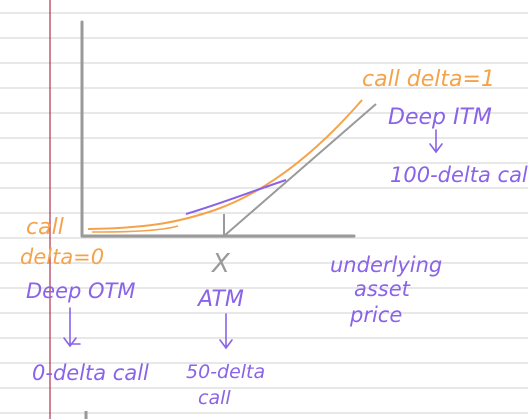  I want to click on label-price: price, so click(375, 315).